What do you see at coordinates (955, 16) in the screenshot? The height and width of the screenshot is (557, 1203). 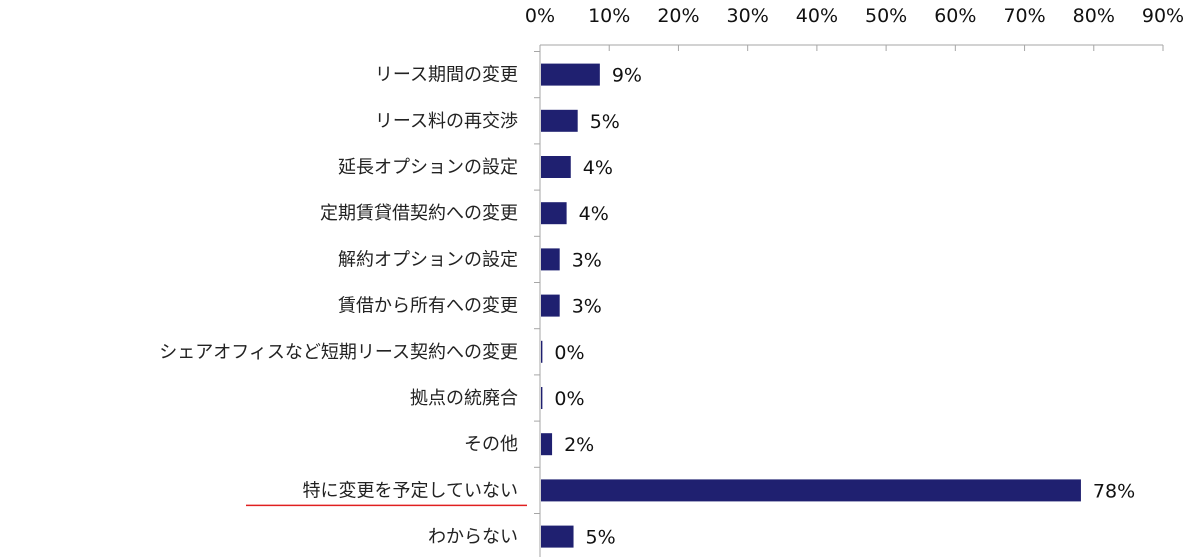 I see `x-tick-label: 60%` at bounding box center [955, 16].